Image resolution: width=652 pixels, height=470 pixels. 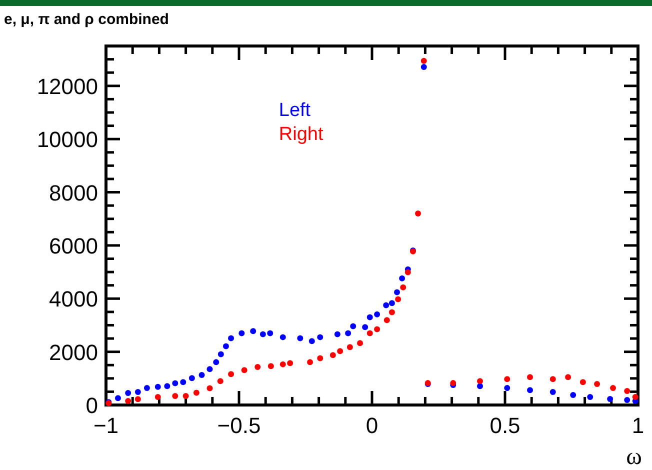 What do you see at coordinates (67, 86) in the screenshot?
I see `y-tick-label: 12000` at bounding box center [67, 86].